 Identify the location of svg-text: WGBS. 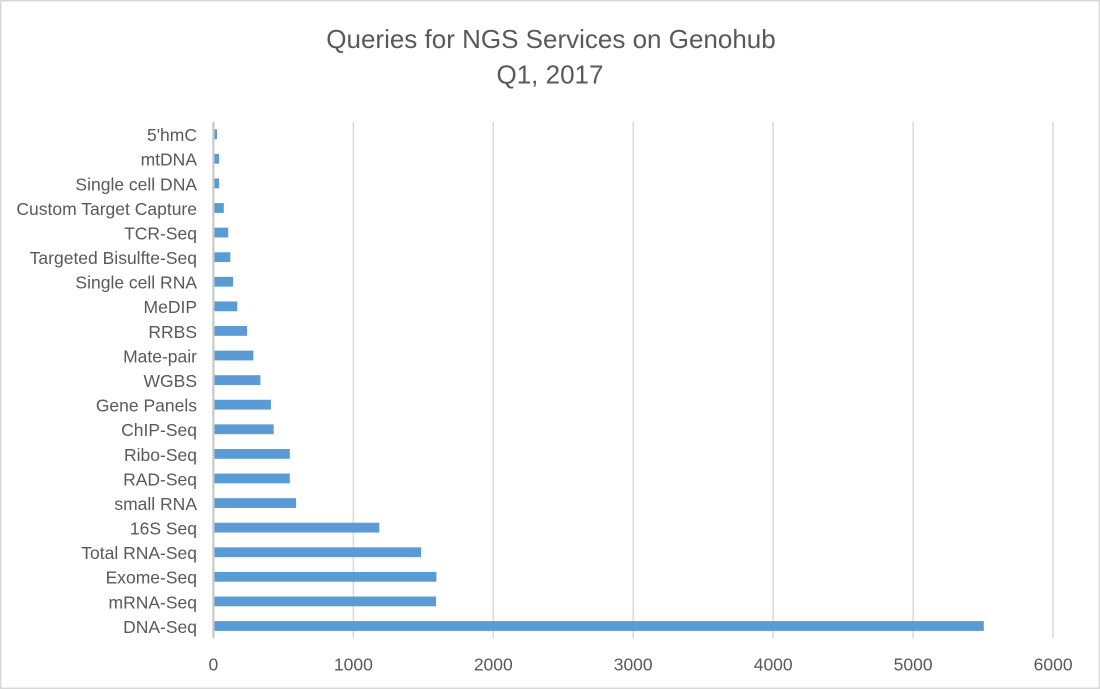
(170, 381).